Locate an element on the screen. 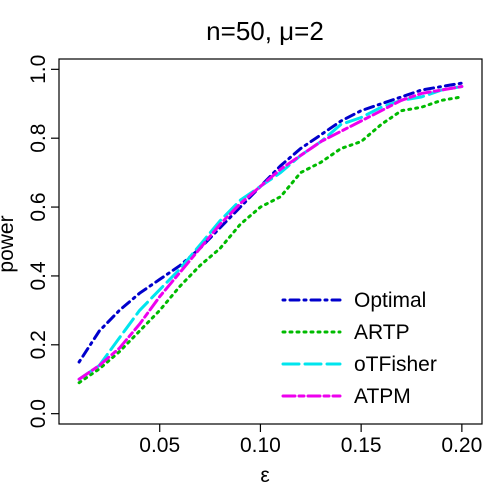 Image resolution: width=500 pixels, height=500 pixels. legend-label: ARTP is located at coordinates (382, 332).